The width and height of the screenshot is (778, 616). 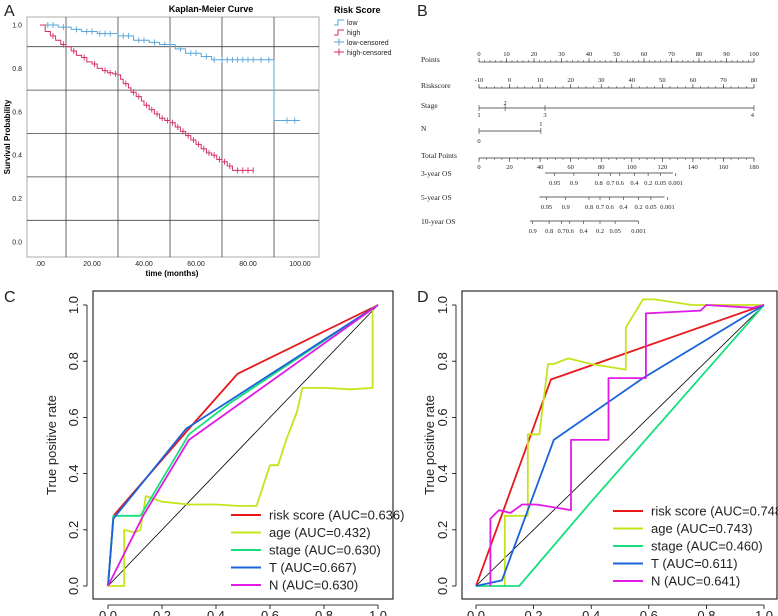 What do you see at coordinates (478, 141) in the screenshot?
I see `nomo-cat-label: 0` at bounding box center [478, 141].